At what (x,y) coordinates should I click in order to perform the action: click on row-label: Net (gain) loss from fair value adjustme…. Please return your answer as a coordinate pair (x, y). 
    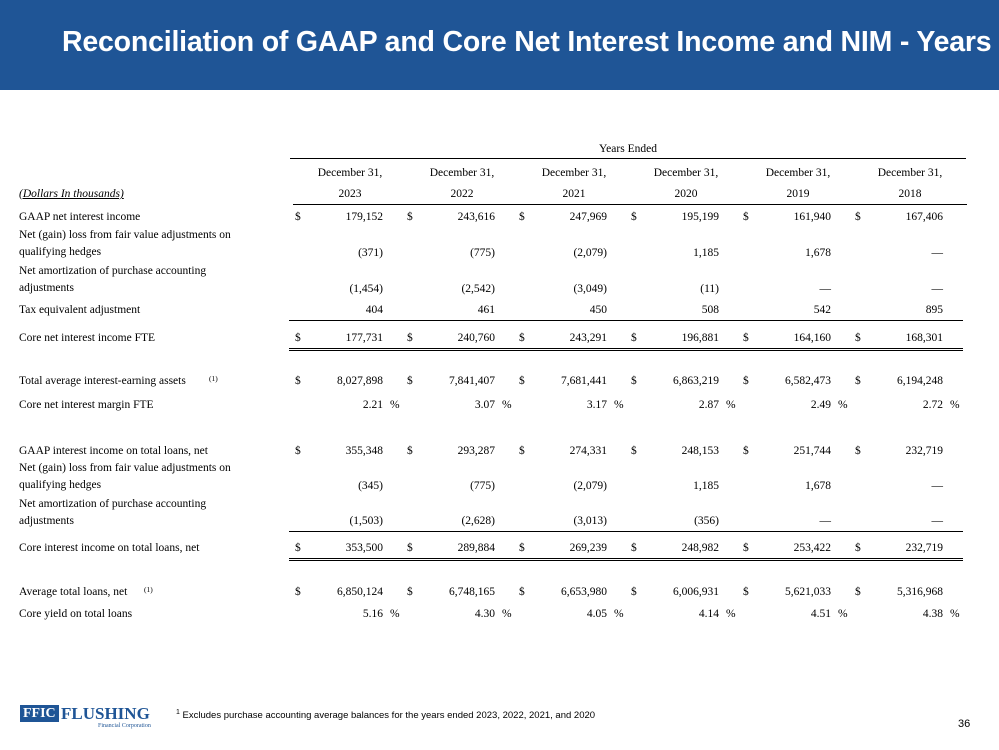
    Looking at the image, I should click on (125, 468).